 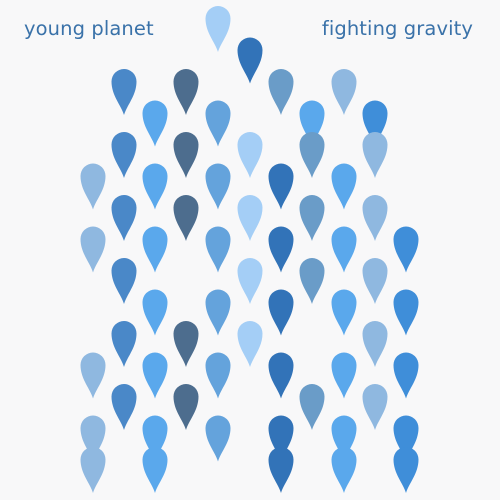 What do you see at coordinates (397, 28) in the screenshot?
I see `album-title: fighting gravity` at bounding box center [397, 28].